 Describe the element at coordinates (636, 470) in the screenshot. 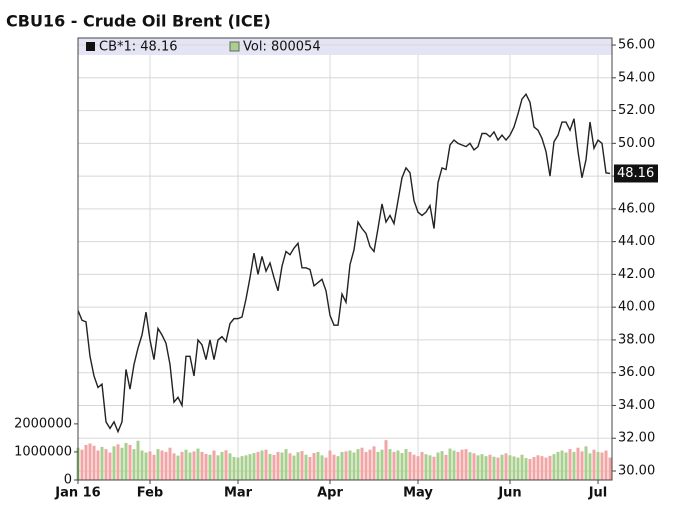

I see `y-tick-label: 30.00` at that location.